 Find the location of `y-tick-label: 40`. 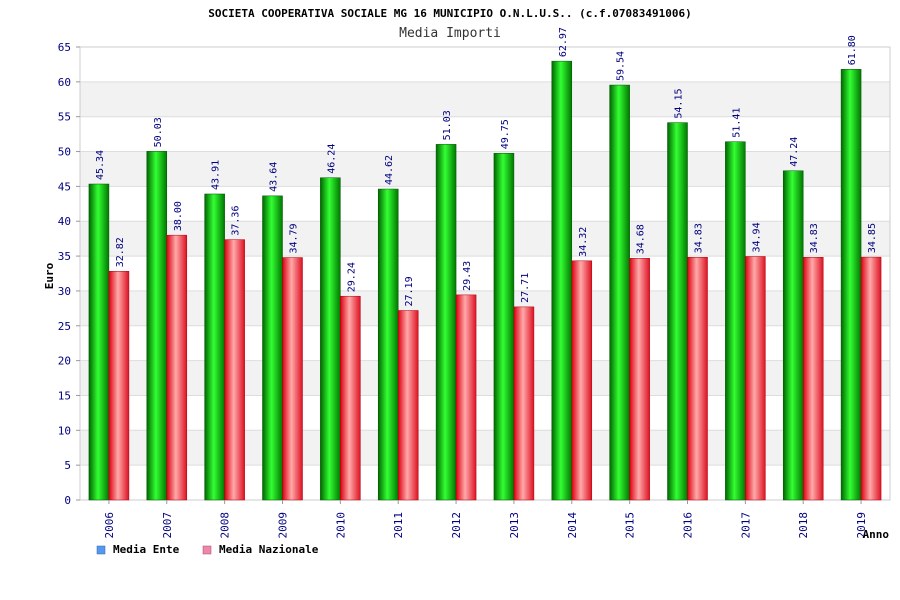

y-tick-label: 40 is located at coordinates (64, 221).